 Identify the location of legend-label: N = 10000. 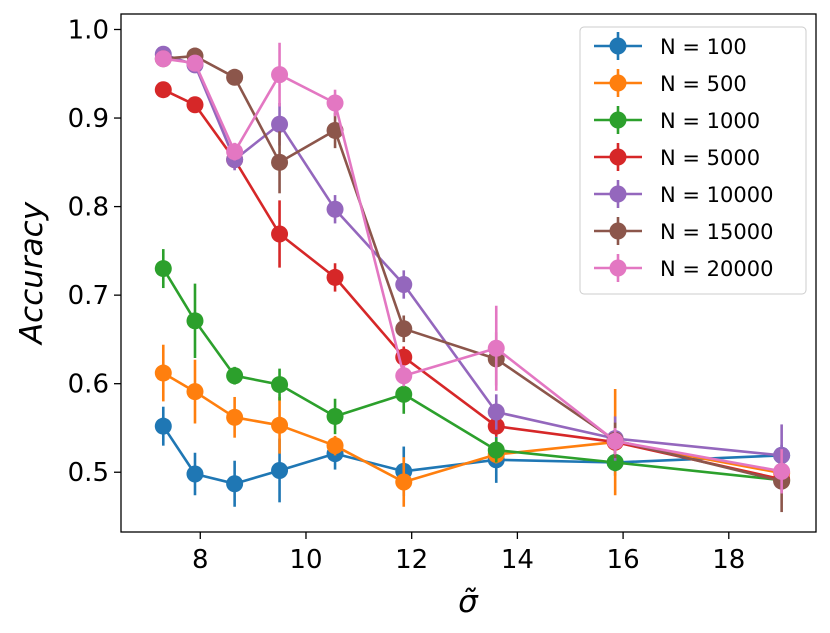
(716, 195).